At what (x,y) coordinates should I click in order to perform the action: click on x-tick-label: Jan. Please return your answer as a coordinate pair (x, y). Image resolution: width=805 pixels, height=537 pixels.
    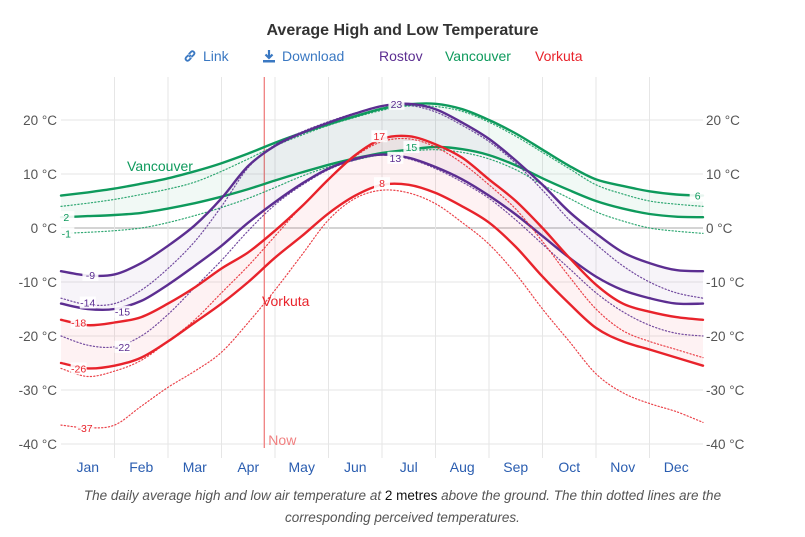
    Looking at the image, I should click on (87, 467).